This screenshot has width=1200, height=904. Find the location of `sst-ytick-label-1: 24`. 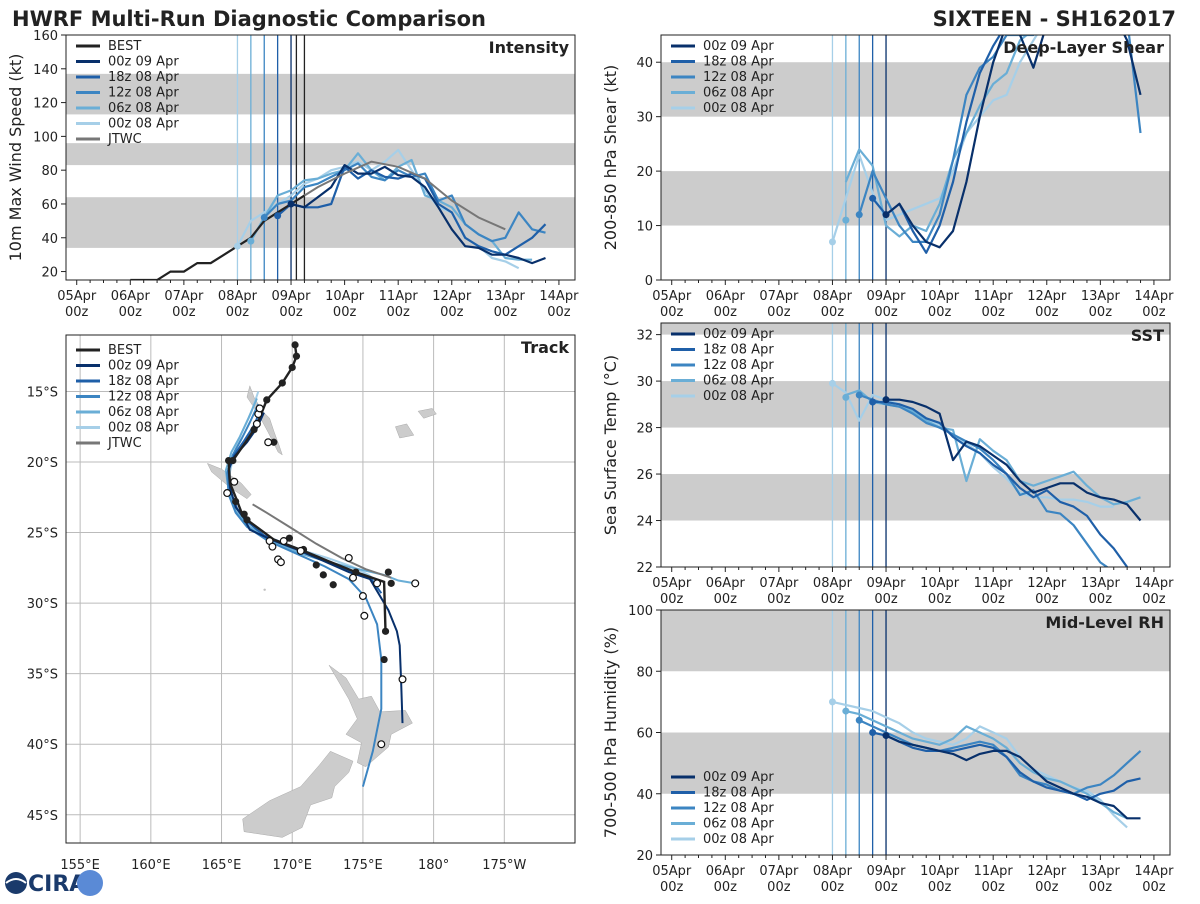

sst-ytick-label-1: 24 is located at coordinates (644, 522).